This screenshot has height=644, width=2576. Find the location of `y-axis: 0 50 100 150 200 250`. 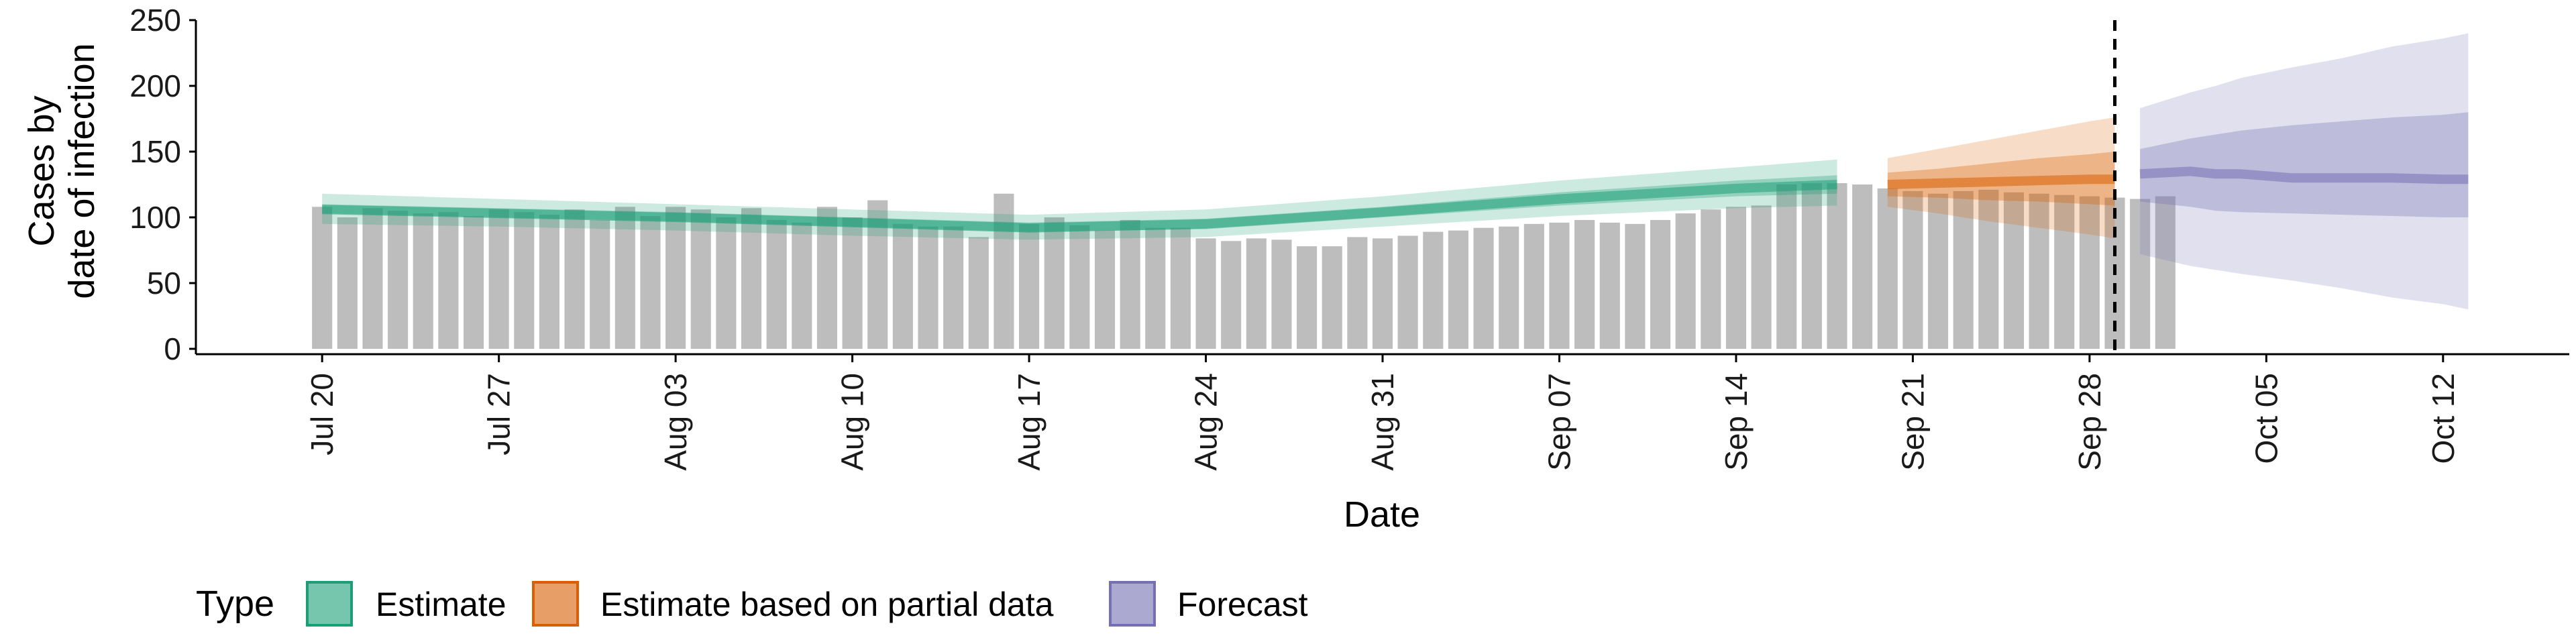

y-axis: 0 50 100 150 200 250 is located at coordinates (163, 184).